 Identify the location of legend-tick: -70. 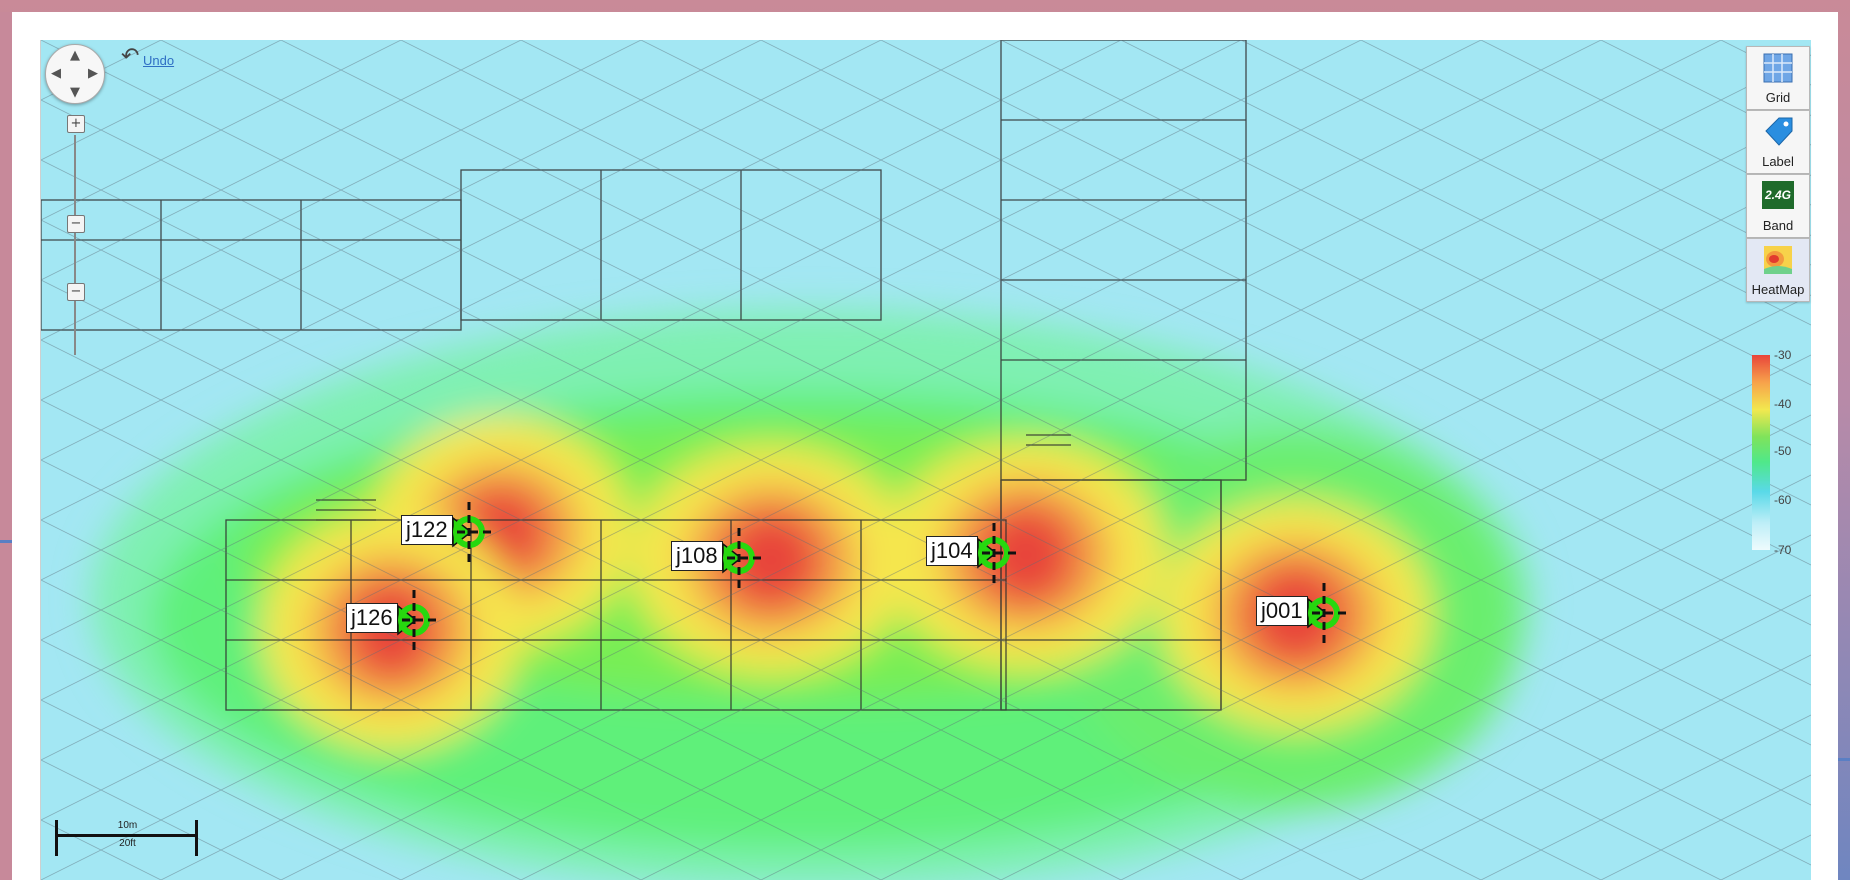
(1783, 550).